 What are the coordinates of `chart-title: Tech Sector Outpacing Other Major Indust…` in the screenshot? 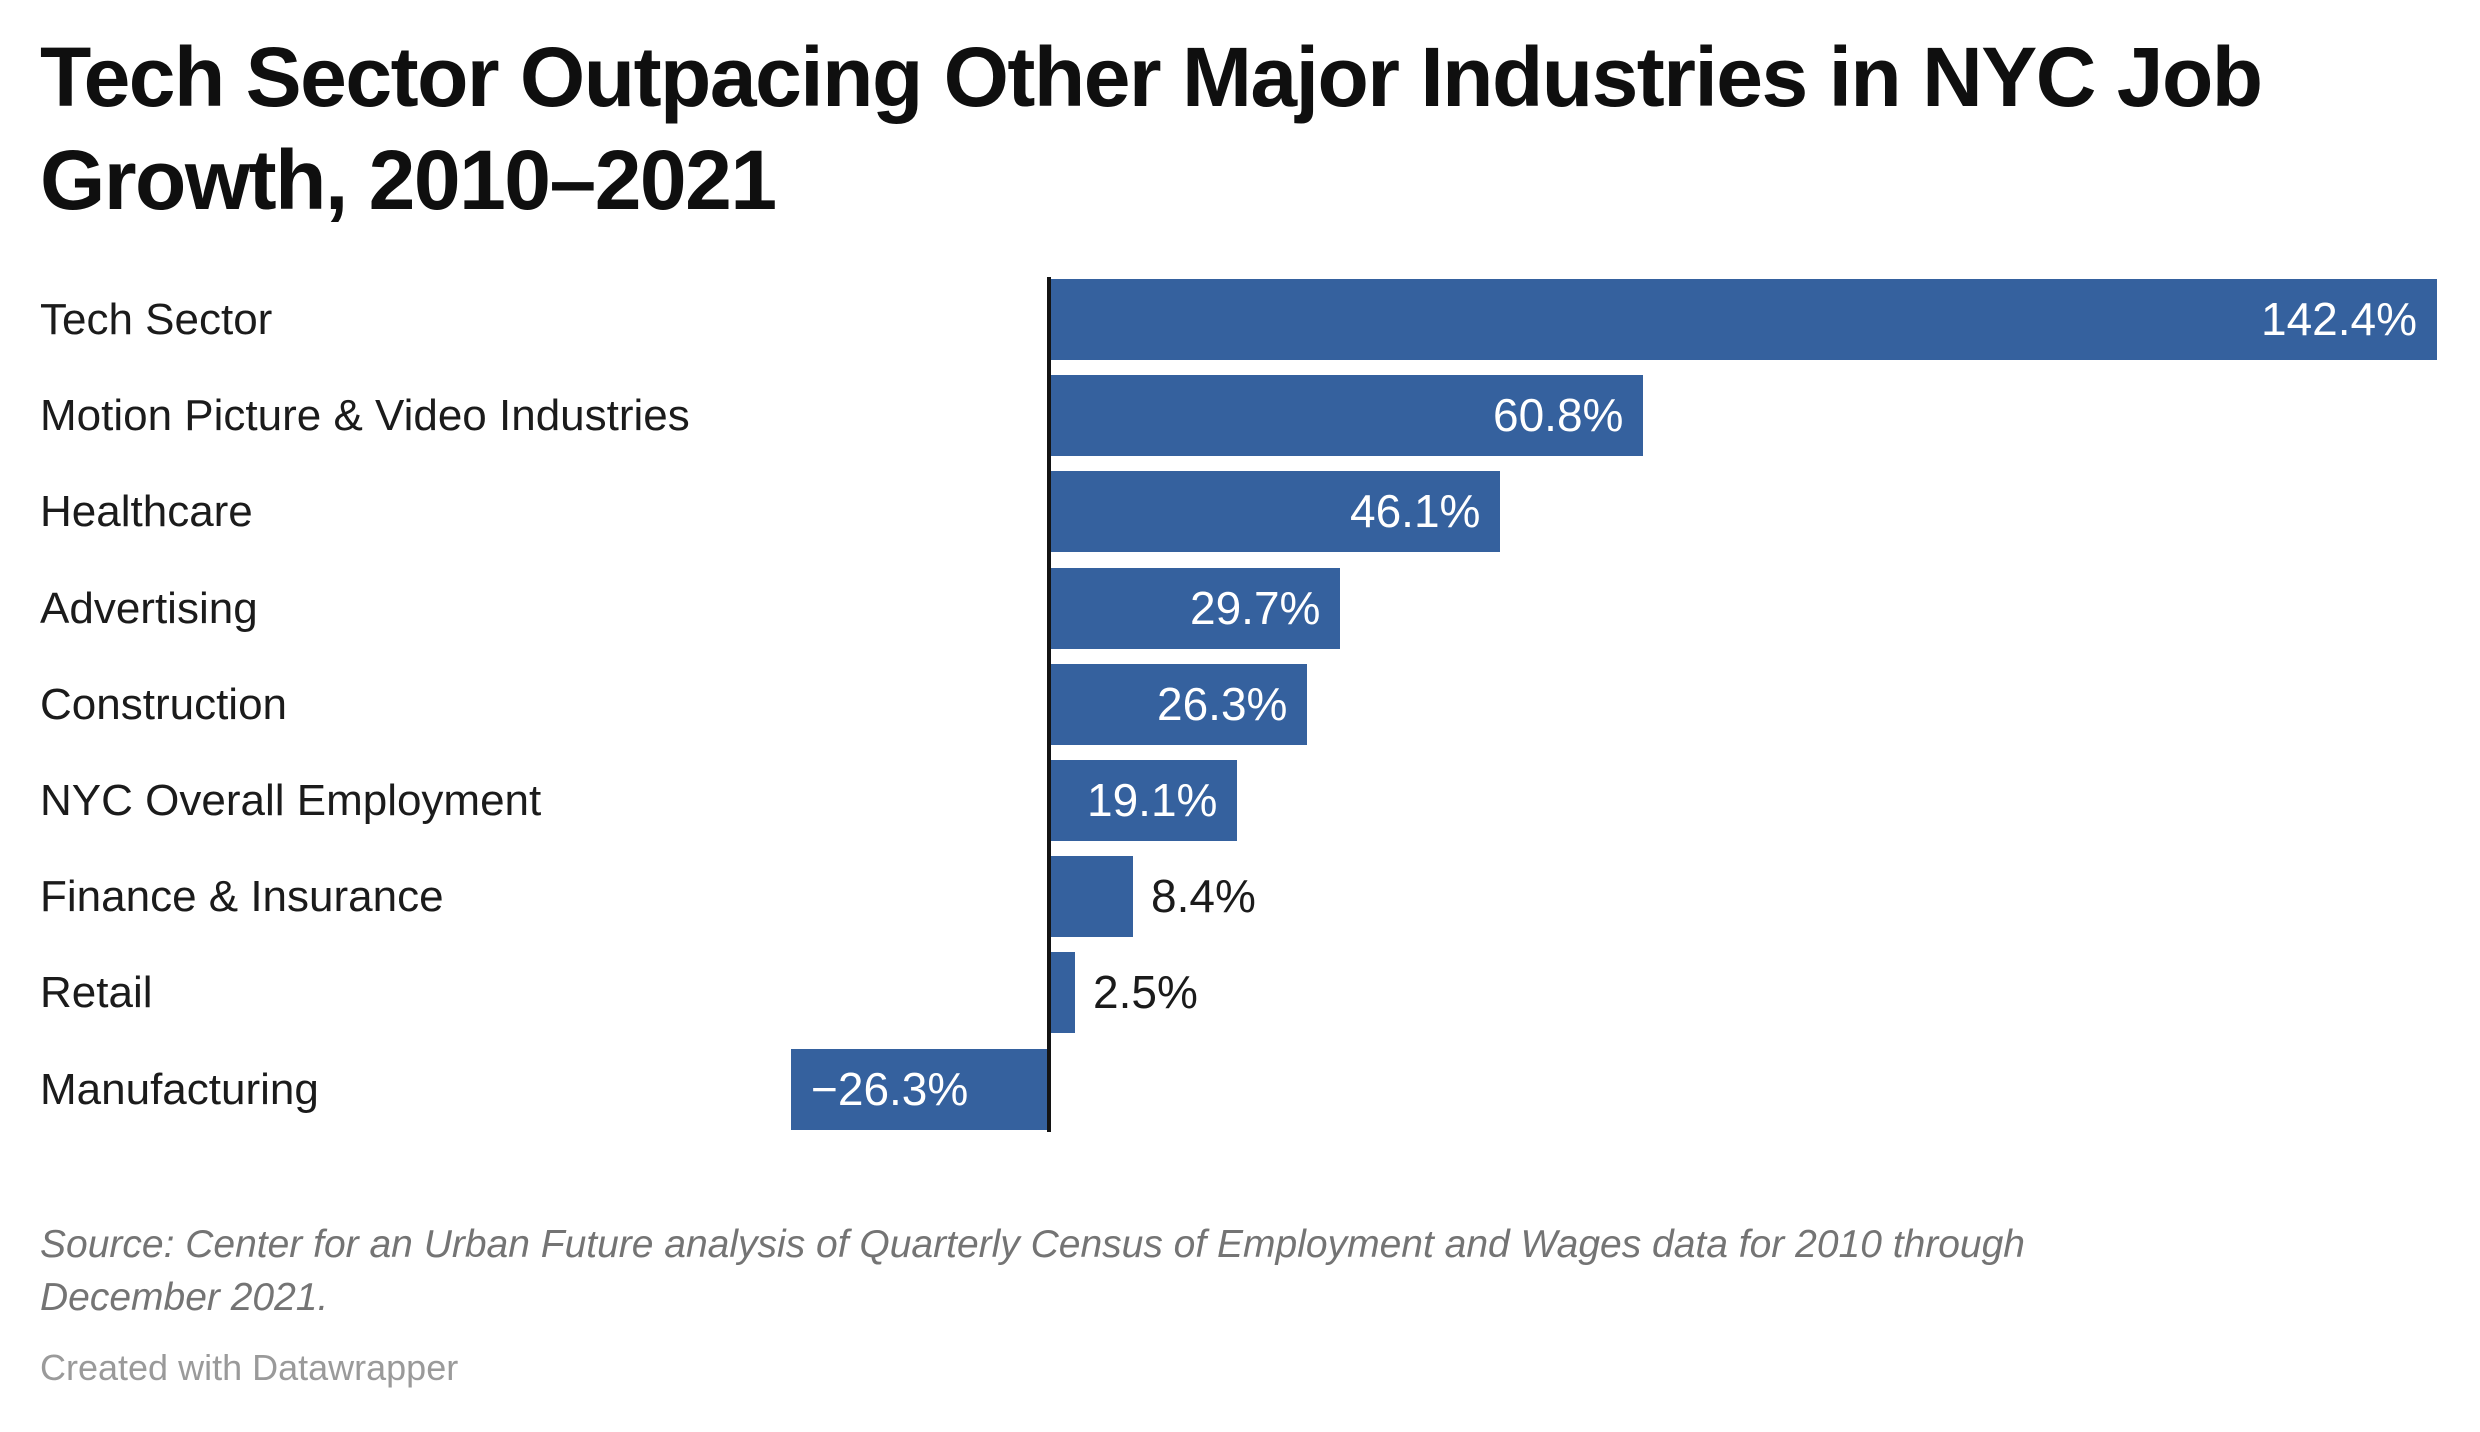 It's located at (1151, 128).